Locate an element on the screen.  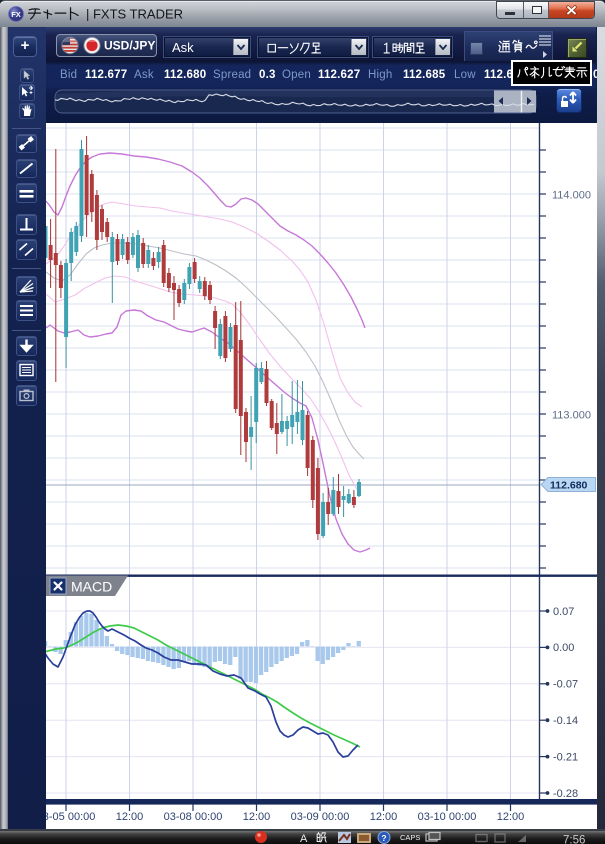
svg-text: MACD is located at coordinates (91, 587).